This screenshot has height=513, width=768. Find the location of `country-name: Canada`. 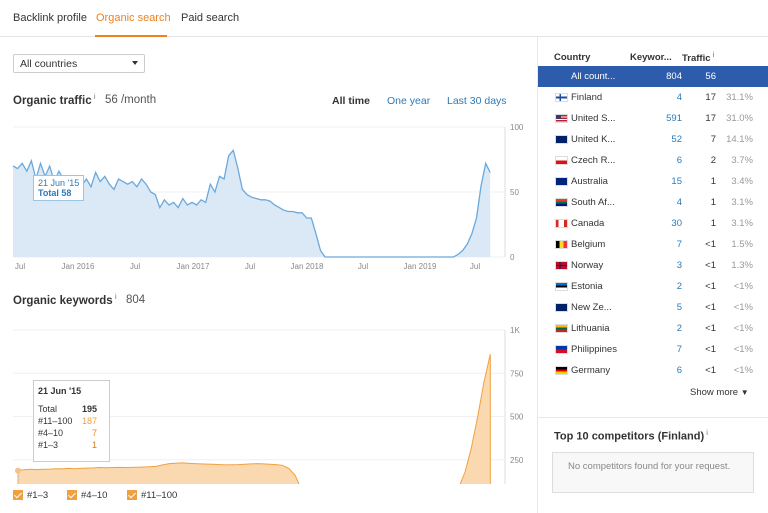

country-name: Canada is located at coordinates (588, 223).